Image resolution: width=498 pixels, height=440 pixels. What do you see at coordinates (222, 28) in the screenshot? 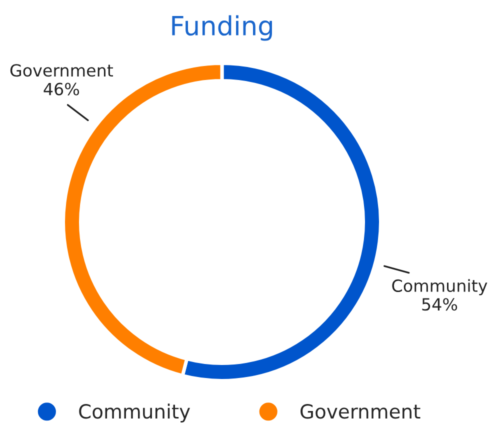
I see `chart-title: Funding` at bounding box center [222, 28].